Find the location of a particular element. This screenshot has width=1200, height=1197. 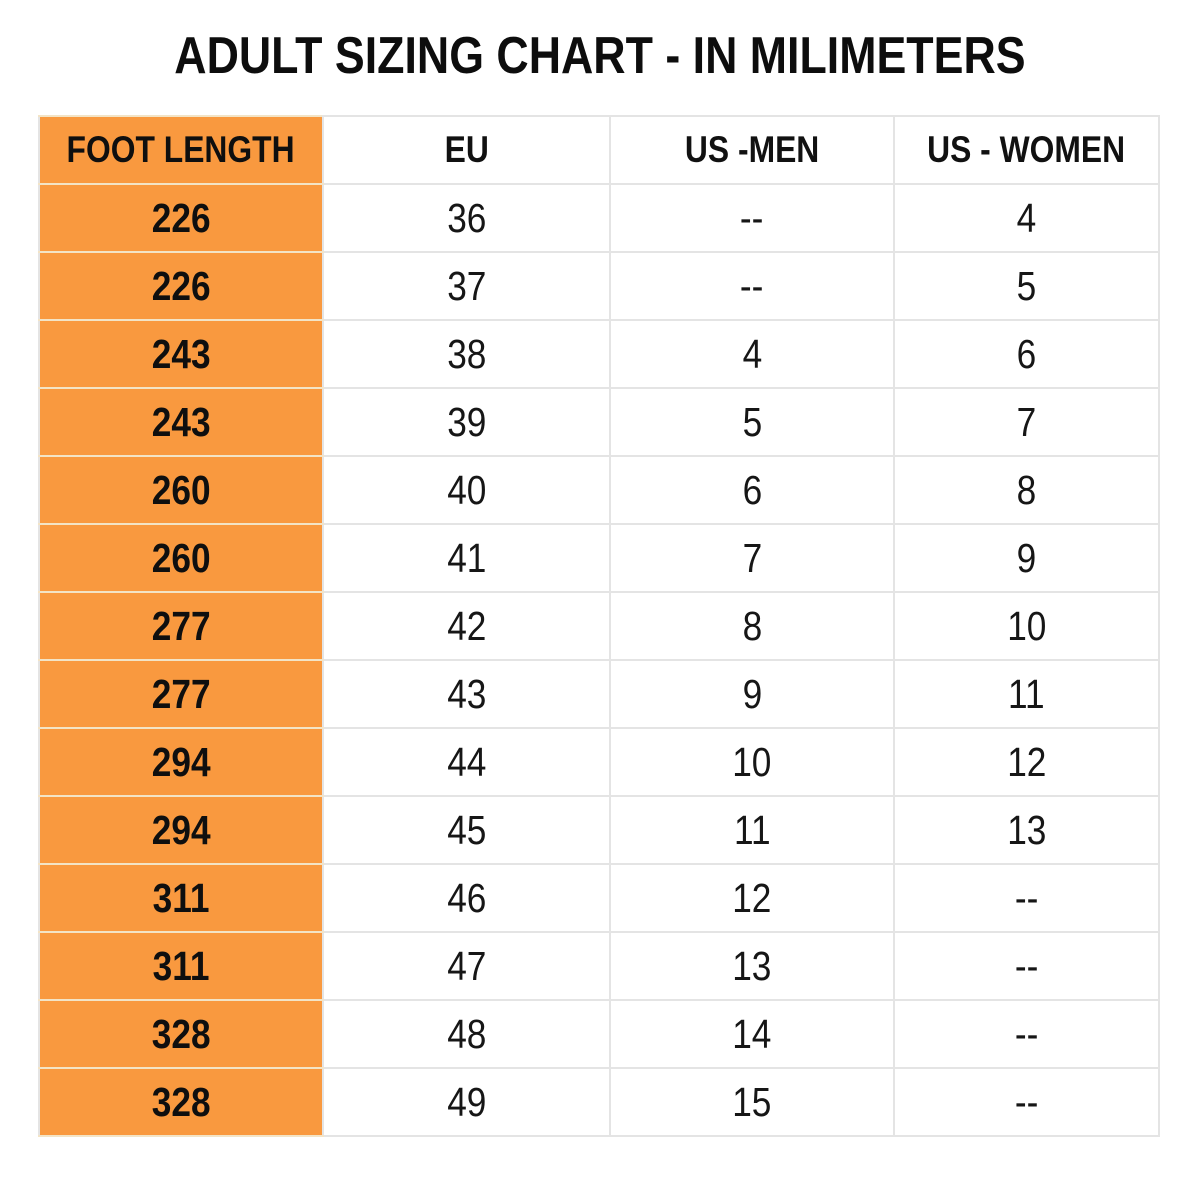

table-row: 226 37 -- 5 is located at coordinates (599, 286).